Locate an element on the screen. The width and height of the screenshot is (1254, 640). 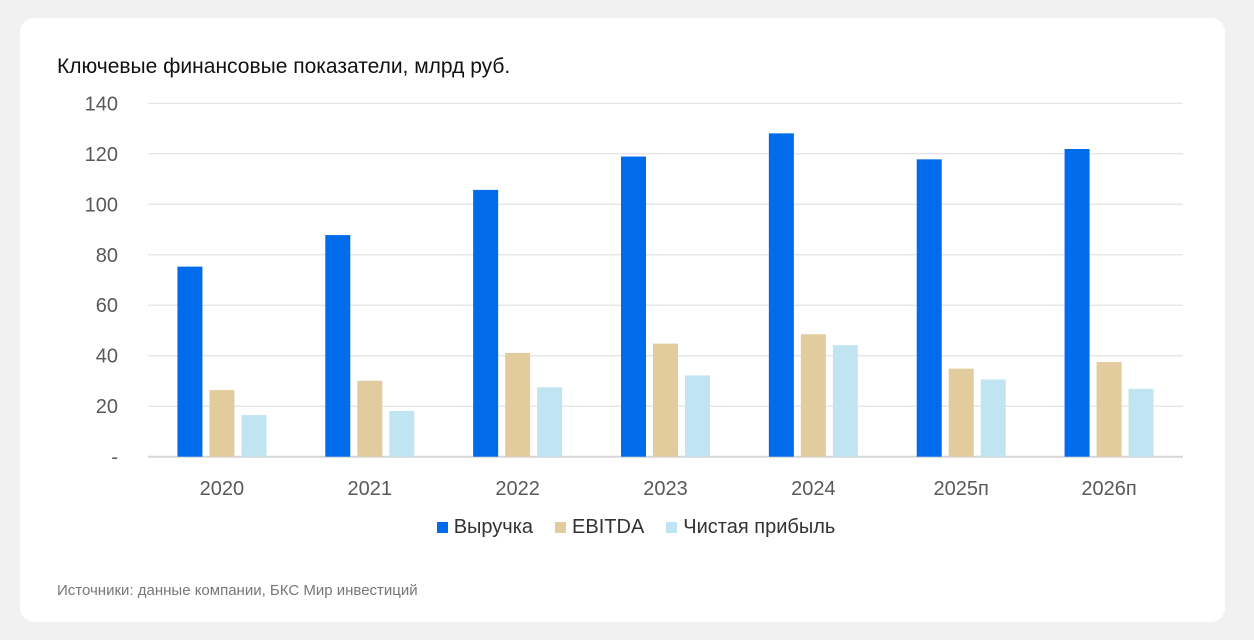
legend-item-net-profit: Чистая прибыль is located at coordinates (750, 527).